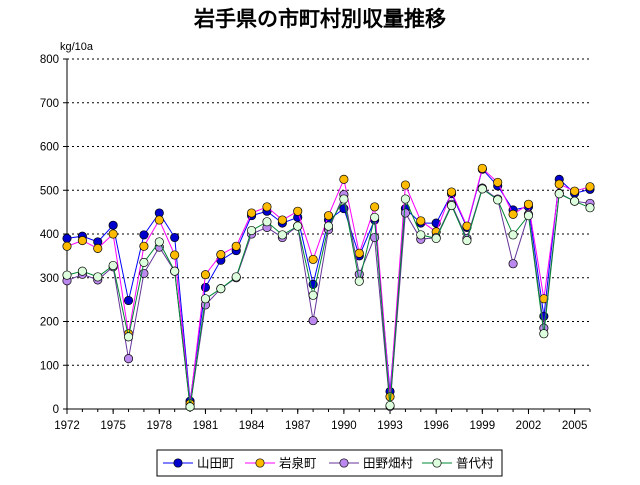  What do you see at coordinates (575, 426) in the screenshot?
I see `x-tick-label: 2005` at bounding box center [575, 426].